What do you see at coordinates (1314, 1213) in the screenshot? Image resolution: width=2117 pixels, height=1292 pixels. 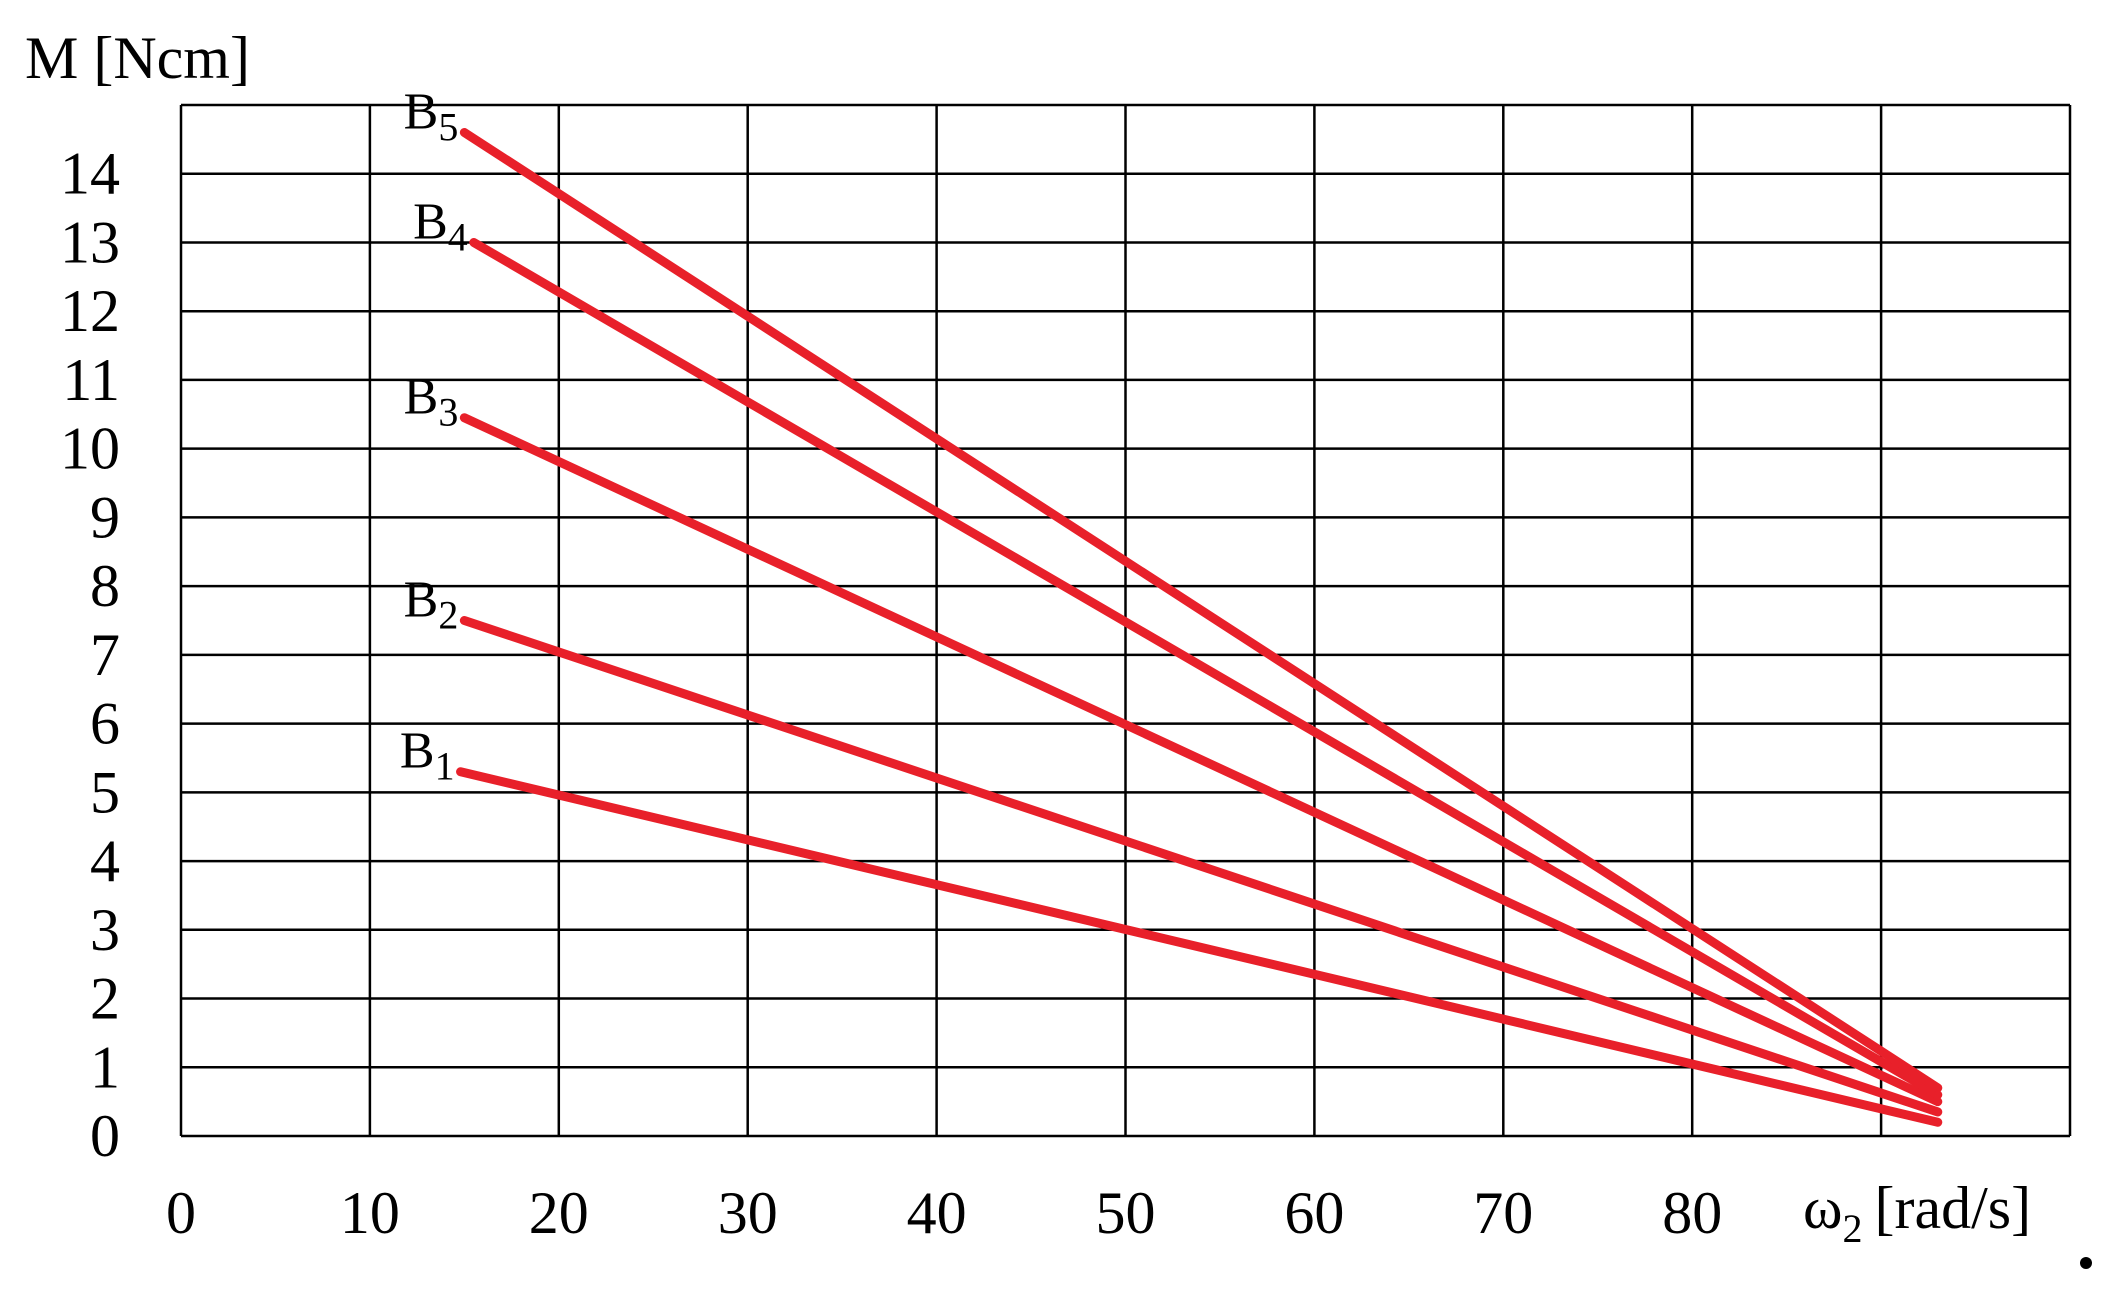 I see `x-tick-label: 60` at bounding box center [1314, 1213].